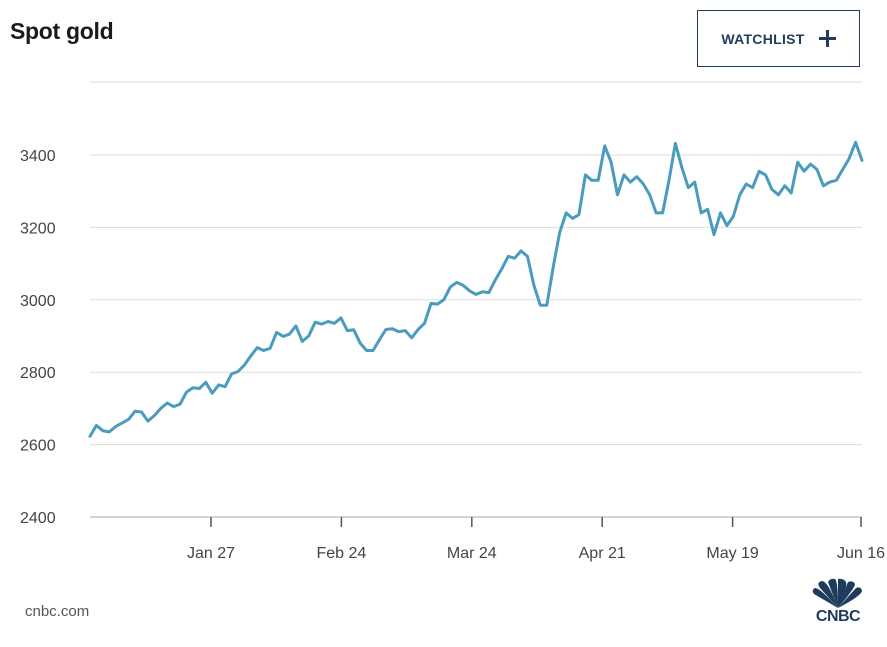 This screenshot has width=887, height=647. Describe the element at coordinates (62, 31) in the screenshot. I see `page-title: Spot gold` at that location.